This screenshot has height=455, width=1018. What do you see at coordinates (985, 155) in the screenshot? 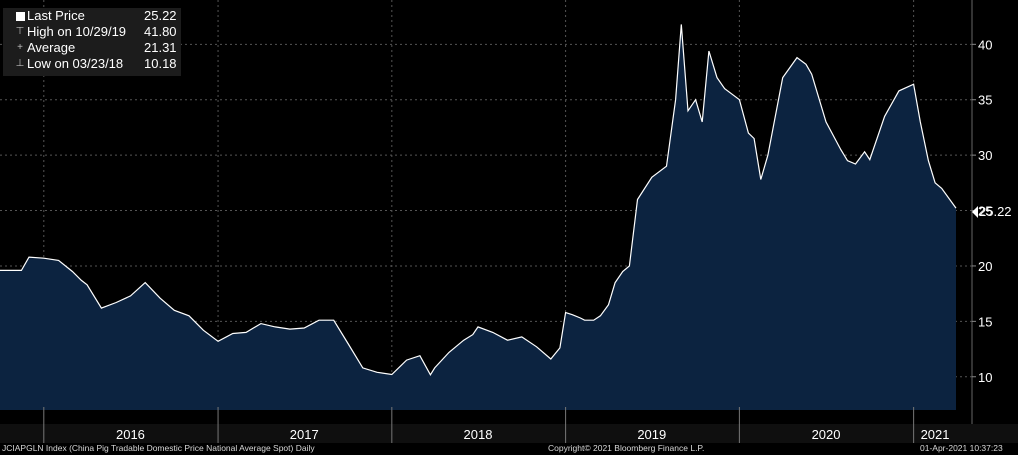
I see `y-tick-label: 30` at bounding box center [985, 155].